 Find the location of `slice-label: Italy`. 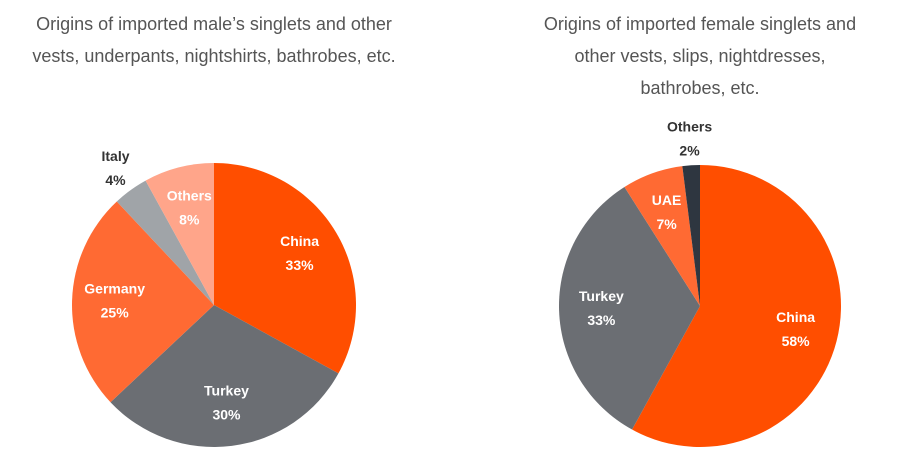

slice-label: Italy is located at coordinates (116, 156).